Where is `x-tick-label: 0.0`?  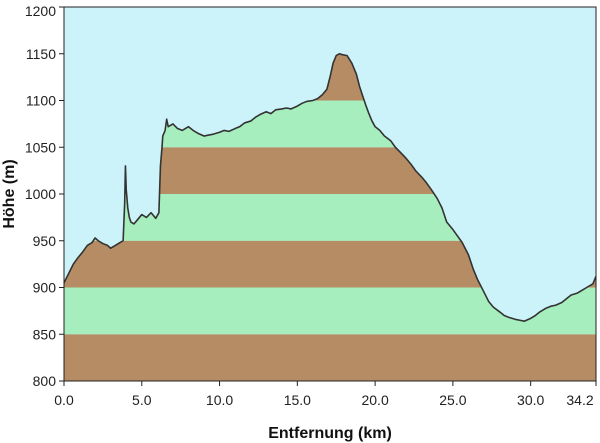
x-tick-label: 0.0 is located at coordinates (64, 400).